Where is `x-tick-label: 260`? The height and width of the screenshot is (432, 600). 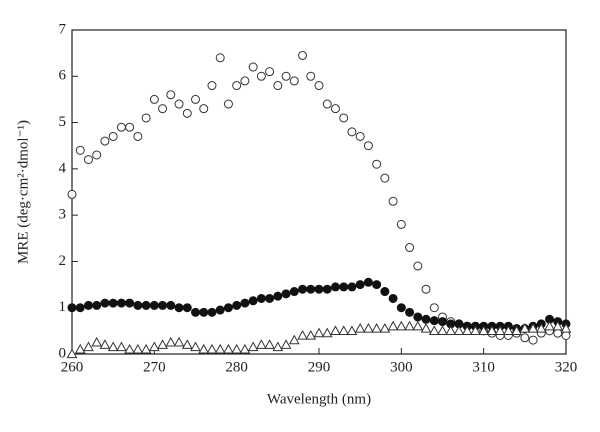 x-tick-label: 260 is located at coordinates (72, 367).